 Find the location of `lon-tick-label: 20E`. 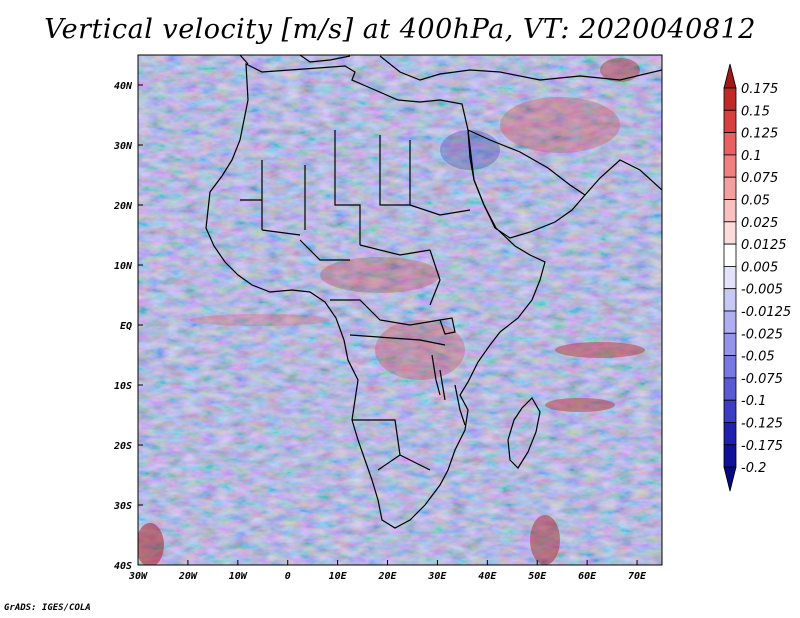

lon-tick-label: 20E is located at coordinates (387, 576).